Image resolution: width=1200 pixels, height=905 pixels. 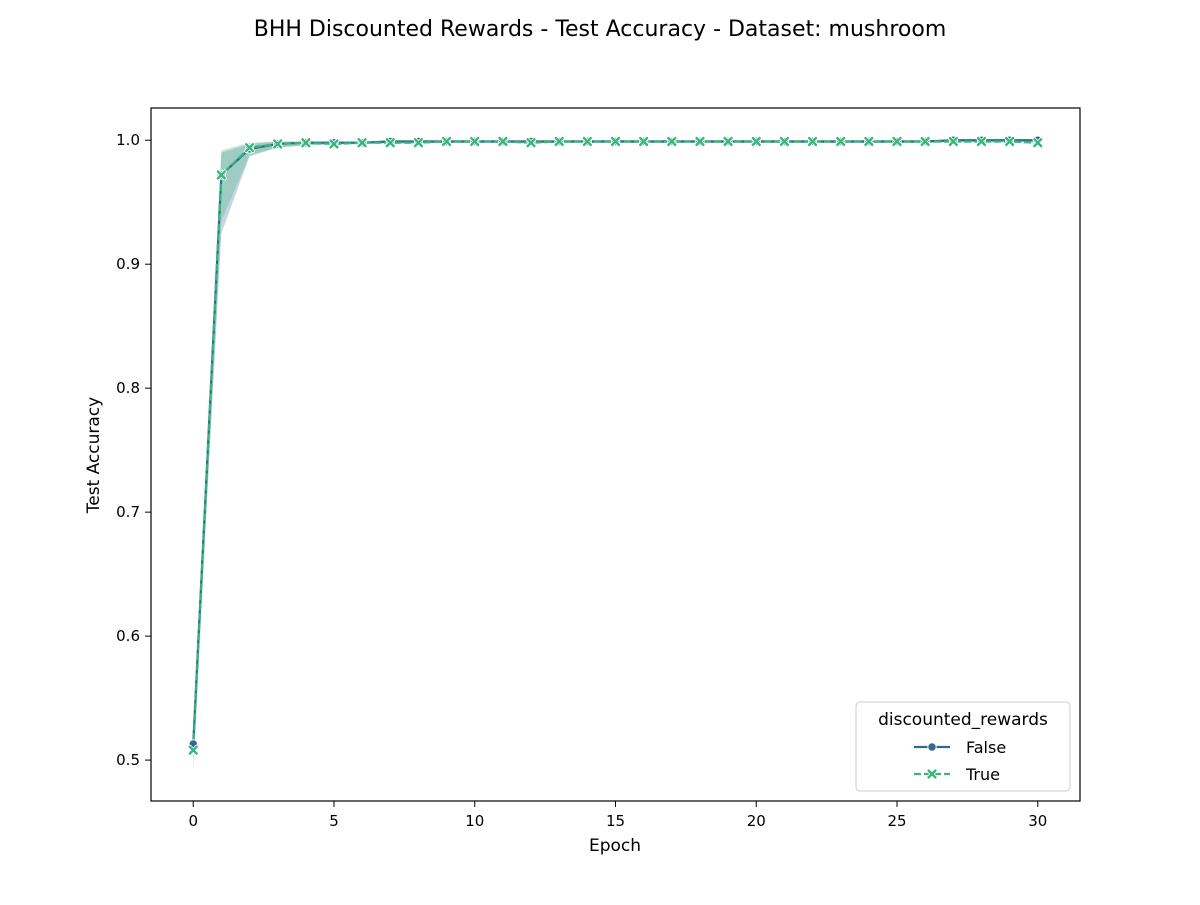 What do you see at coordinates (615, 821) in the screenshot?
I see `x-tick-label: 15` at bounding box center [615, 821].